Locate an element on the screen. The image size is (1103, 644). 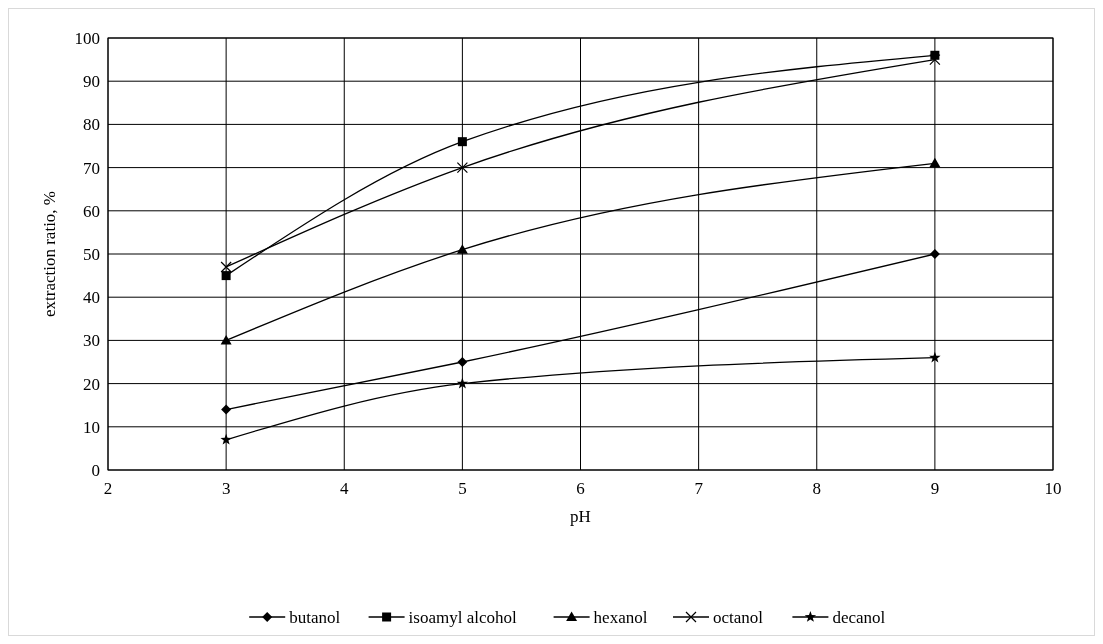
legend-label: decanol is located at coordinates (859, 617).